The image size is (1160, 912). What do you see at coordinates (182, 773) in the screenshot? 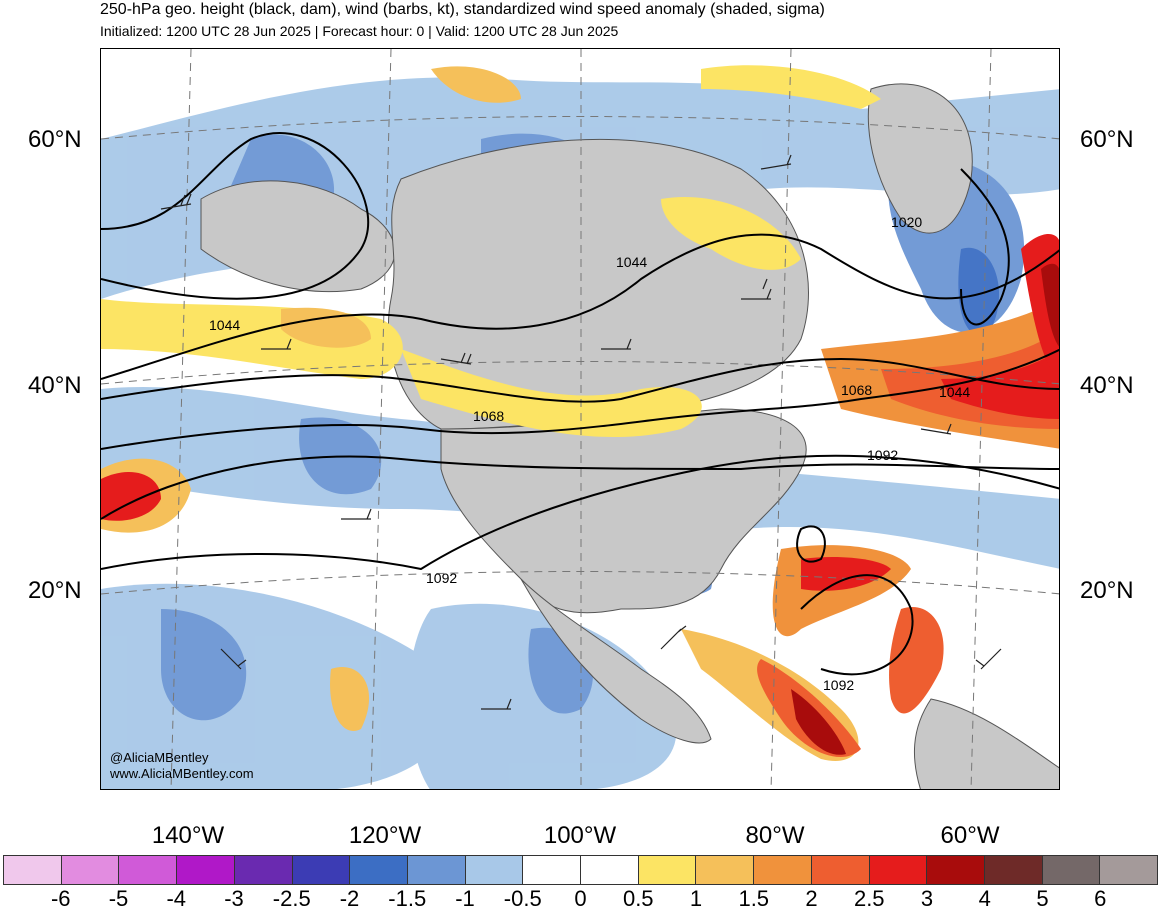
I see `credit-site: www.AliciaMBentley.com` at bounding box center [182, 773].